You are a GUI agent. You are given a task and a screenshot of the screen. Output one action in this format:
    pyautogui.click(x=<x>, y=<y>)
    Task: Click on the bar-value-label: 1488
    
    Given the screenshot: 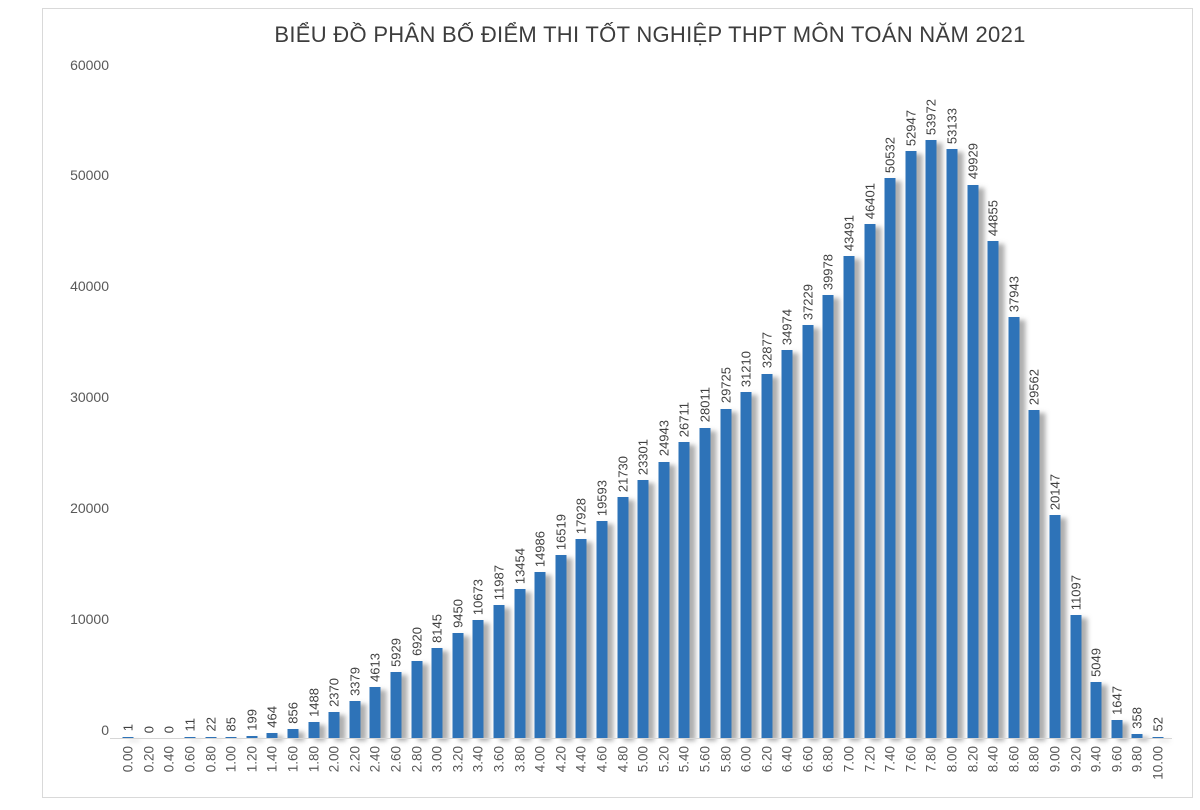 What is the action you would take?
    pyautogui.click(x=314, y=702)
    